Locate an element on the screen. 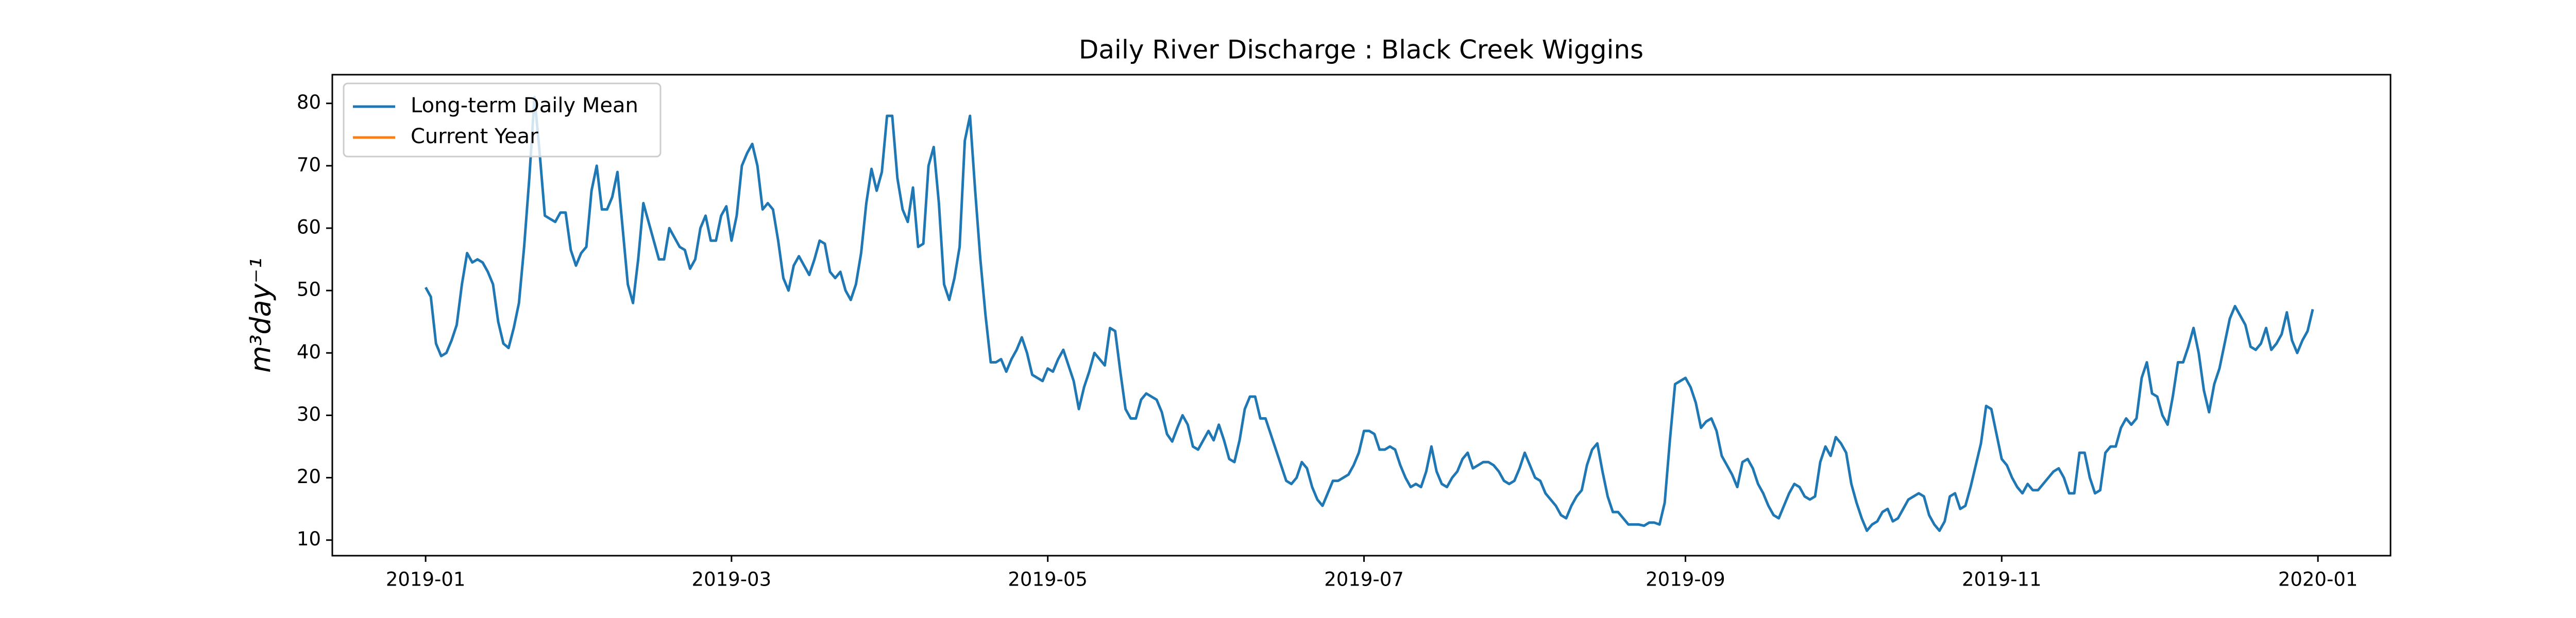  y-tick-label: 50 is located at coordinates (309, 290).